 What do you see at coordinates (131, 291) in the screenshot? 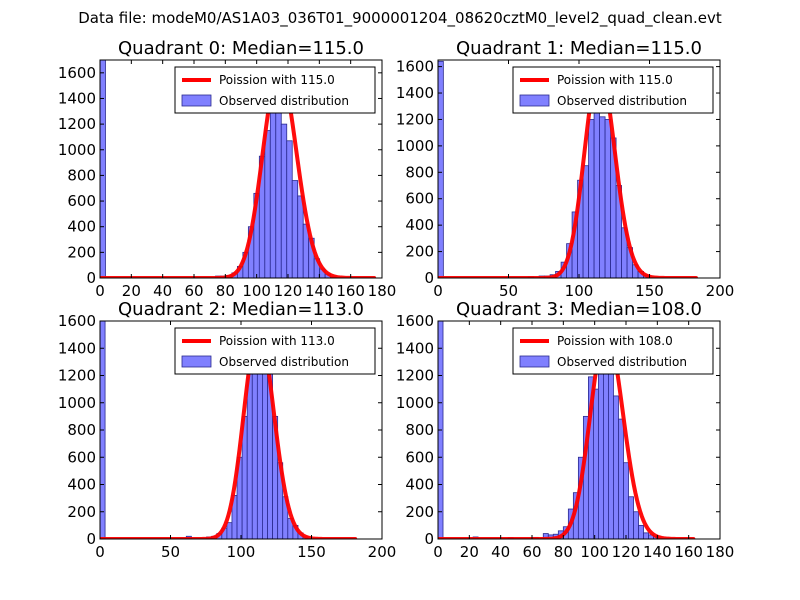
I see `x-tick-label: 20` at bounding box center [131, 291].